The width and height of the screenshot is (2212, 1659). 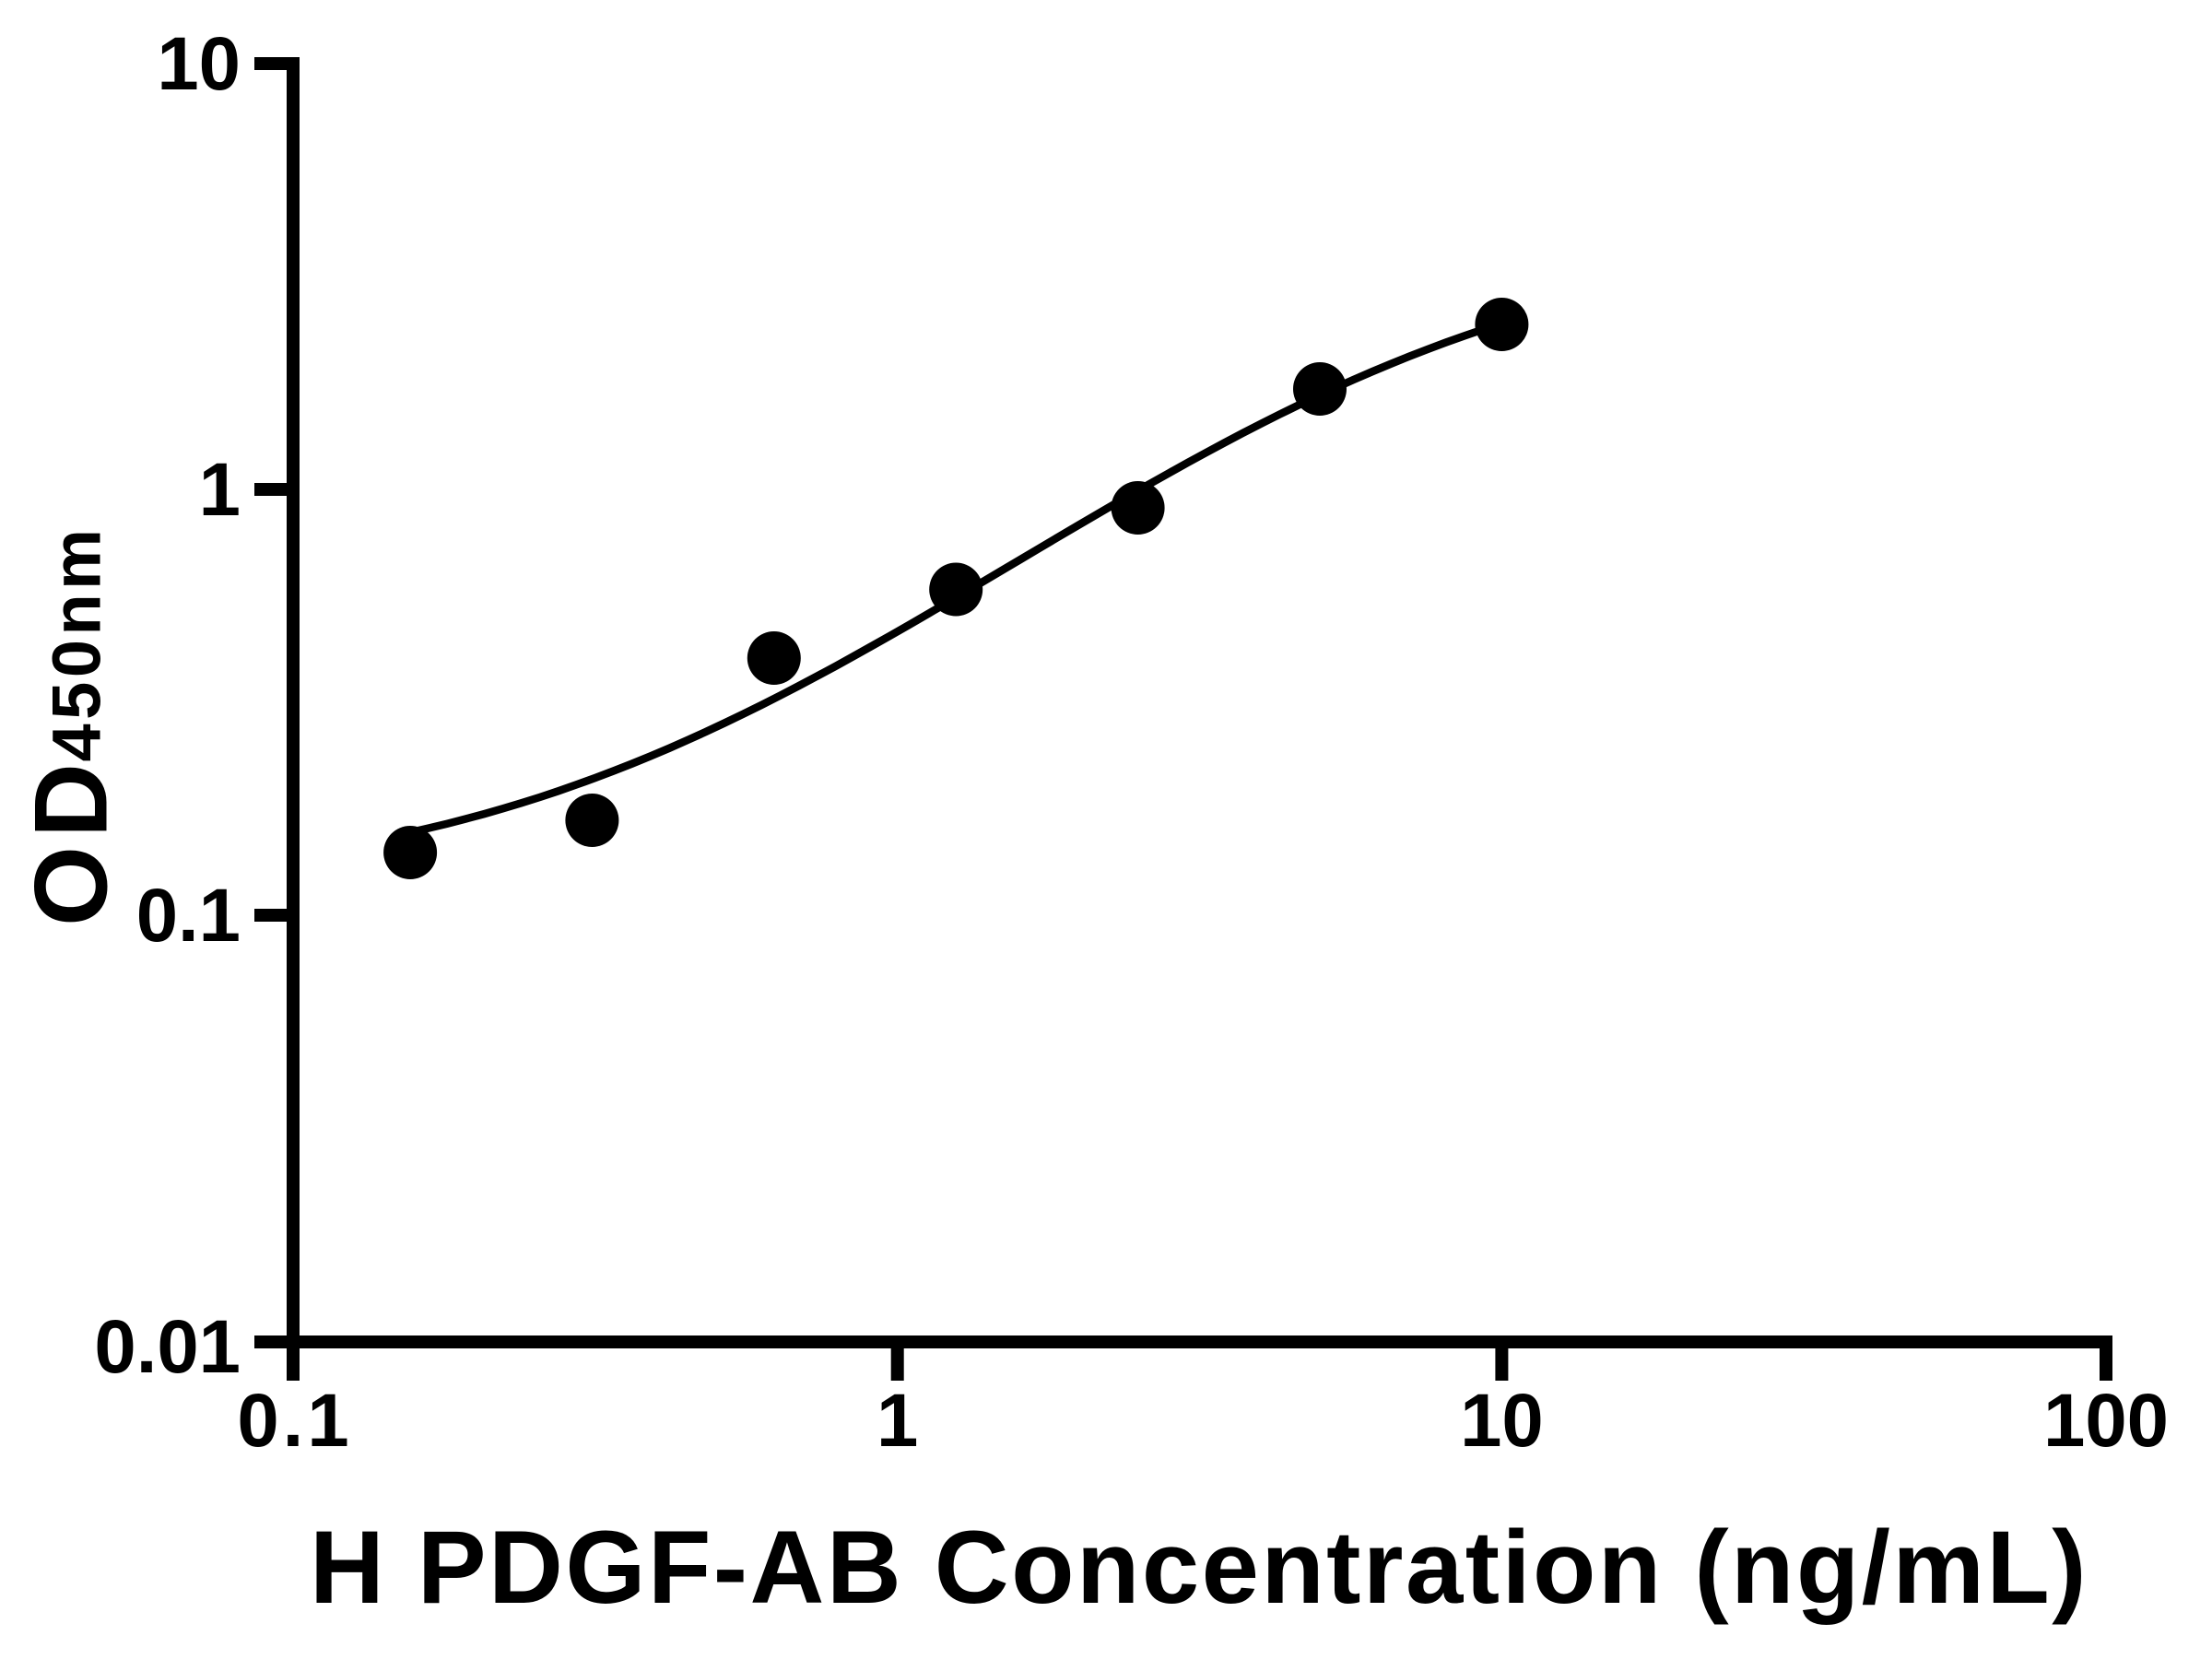 What do you see at coordinates (167, 1347) in the screenshot?
I see `svg-text: 0.01` at bounding box center [167, 1347].